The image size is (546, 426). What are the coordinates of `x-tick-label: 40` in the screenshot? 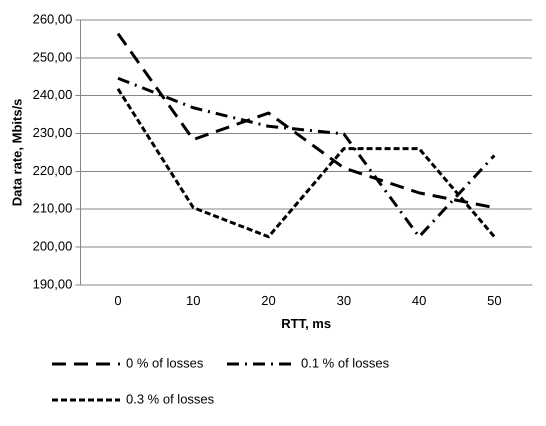 It's located at (419, 300).